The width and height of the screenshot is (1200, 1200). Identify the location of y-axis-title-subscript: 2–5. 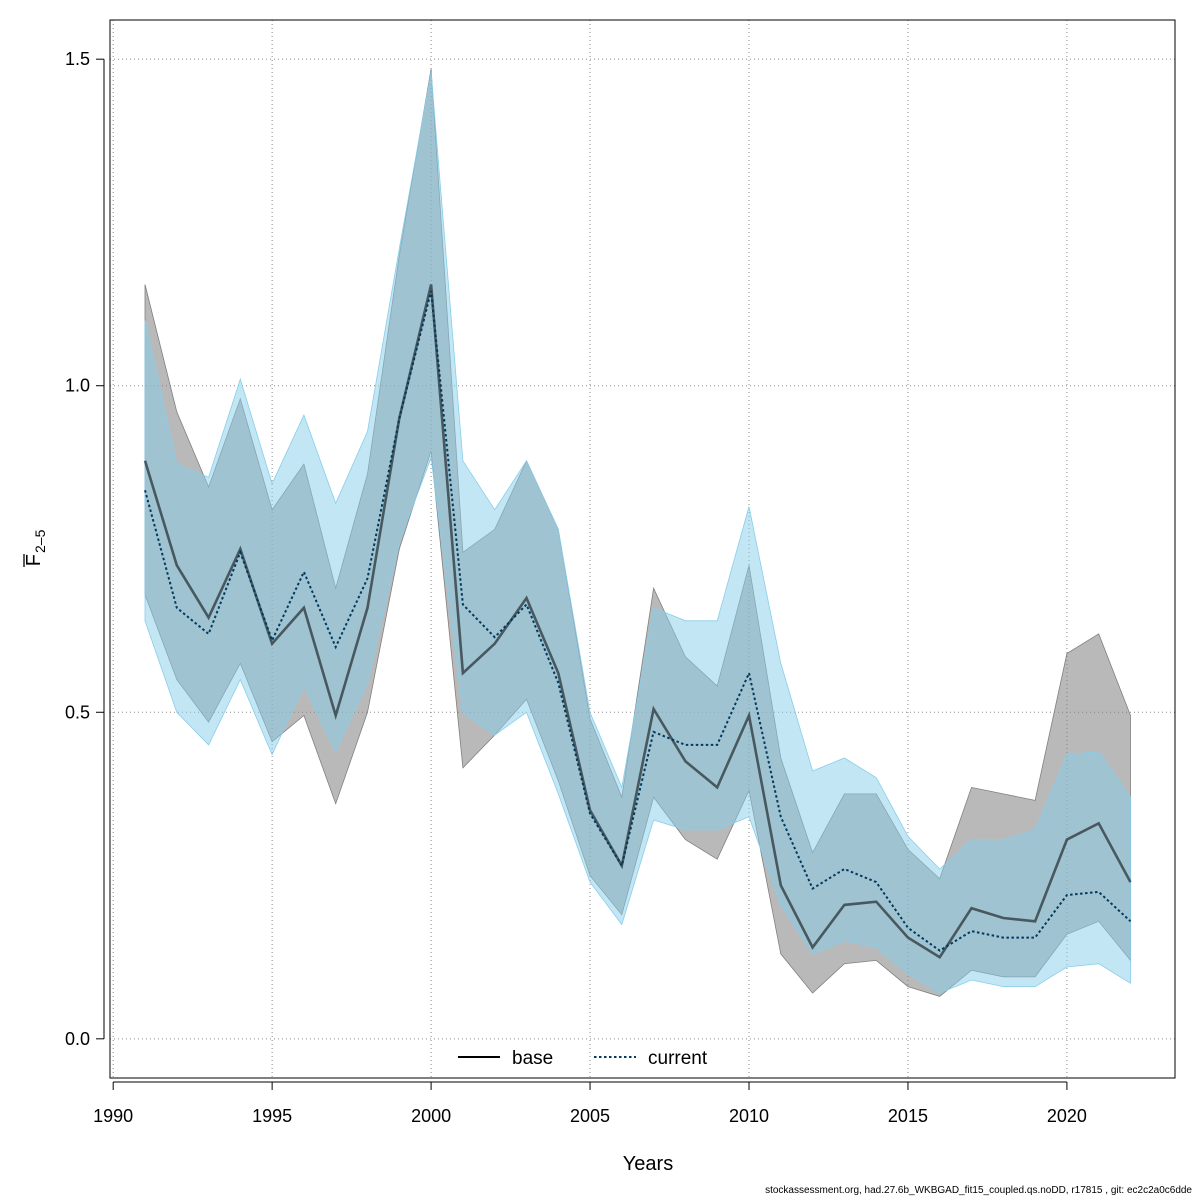
(40, 541).